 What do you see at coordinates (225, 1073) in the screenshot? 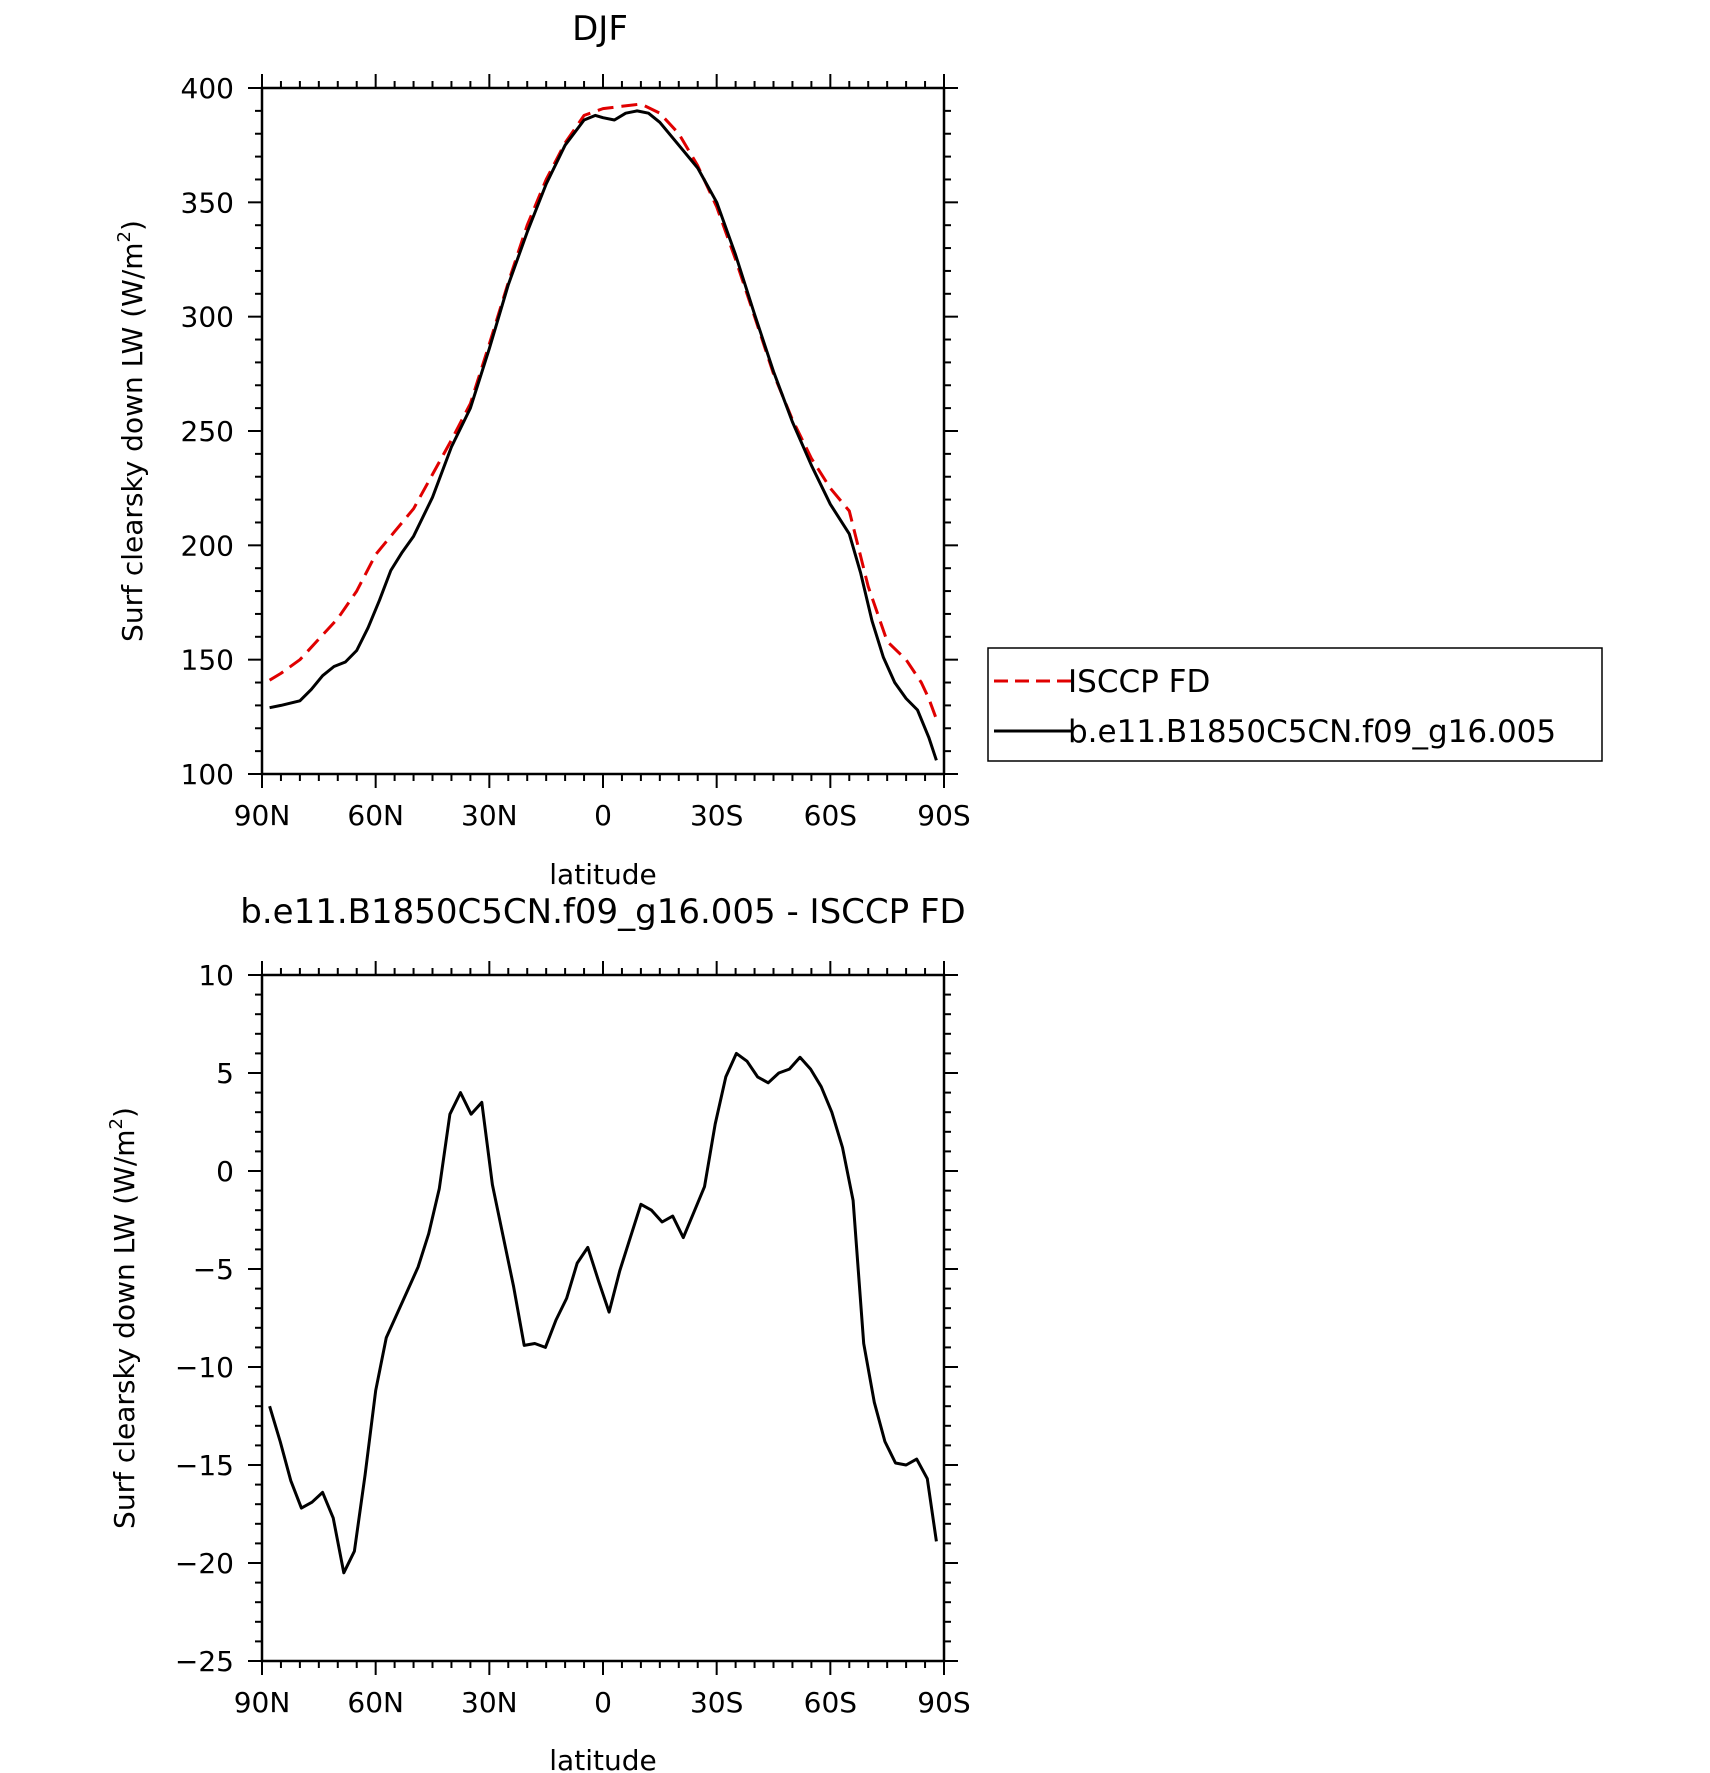
I see `bottom-y-tick-label: 5` at bounding box center [225, 1073].